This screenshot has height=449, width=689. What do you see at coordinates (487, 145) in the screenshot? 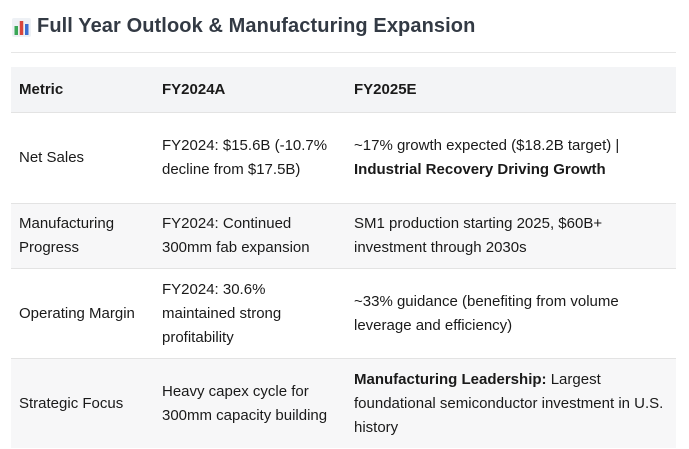
I see `fy2025-text: ~17% growth expected ($18.2B target) |` at bounding box center [487, 145].